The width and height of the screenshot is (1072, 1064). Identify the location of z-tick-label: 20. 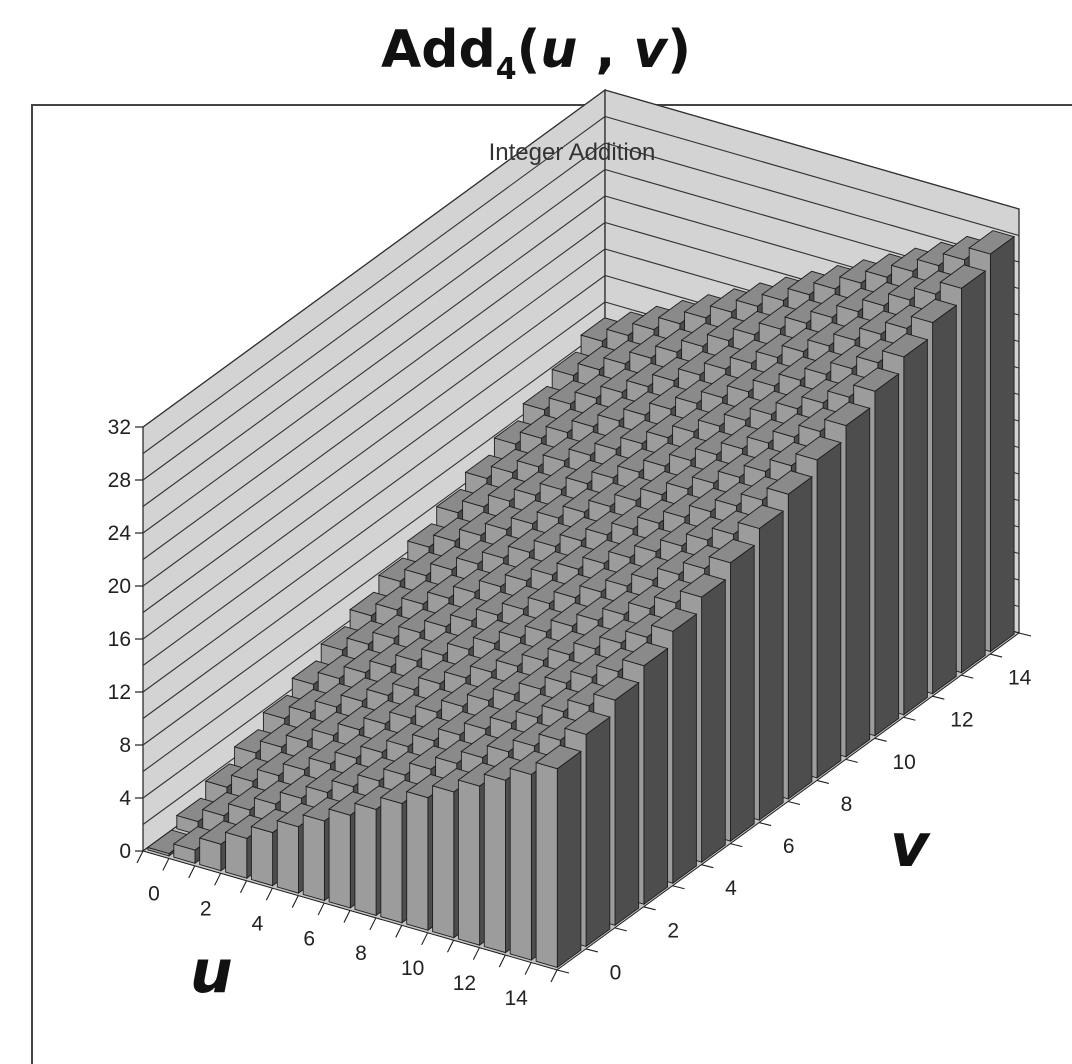
(119, 586).